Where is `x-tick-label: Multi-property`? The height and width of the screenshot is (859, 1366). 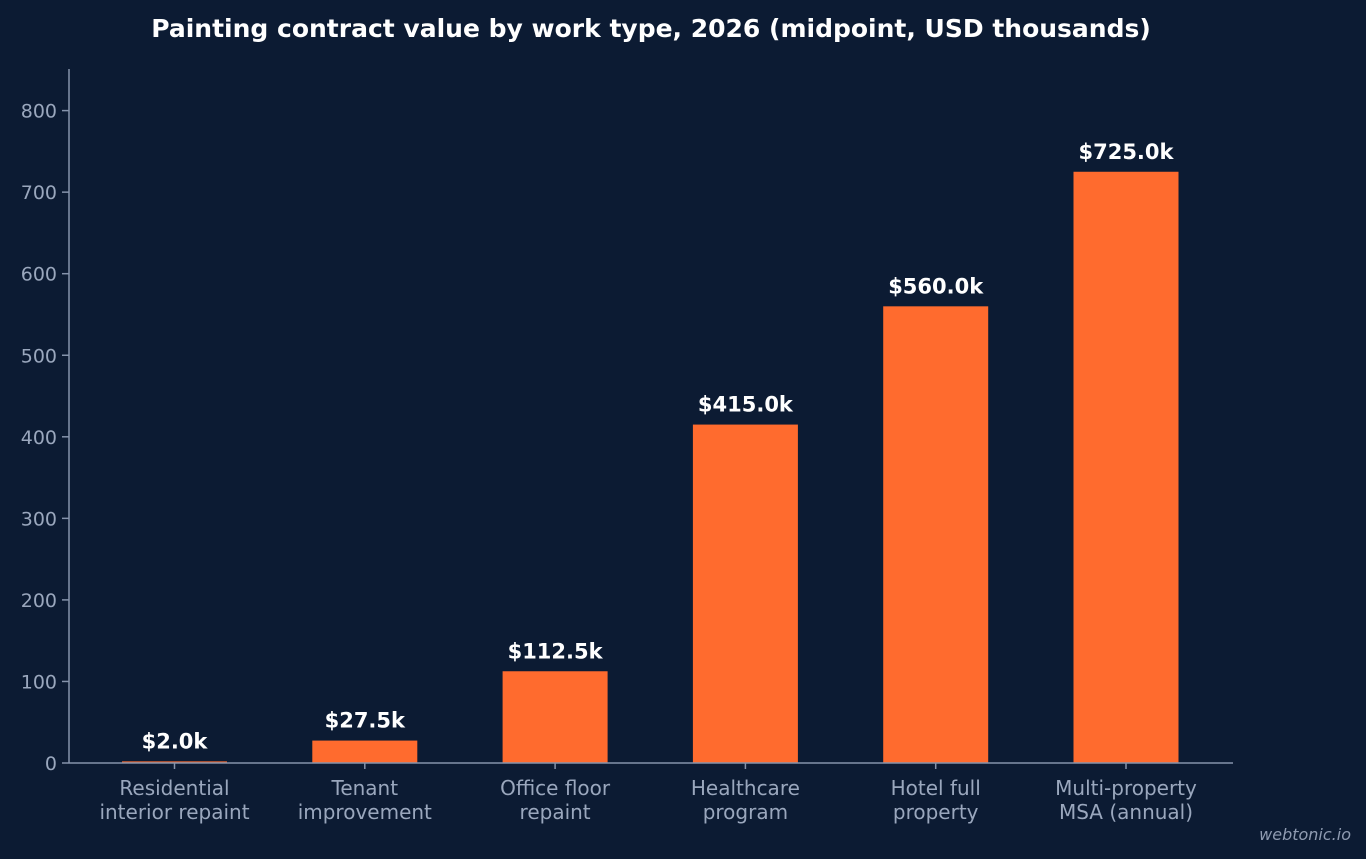
x-tick-label: Multi-property is located at coordinates (1126, 788).